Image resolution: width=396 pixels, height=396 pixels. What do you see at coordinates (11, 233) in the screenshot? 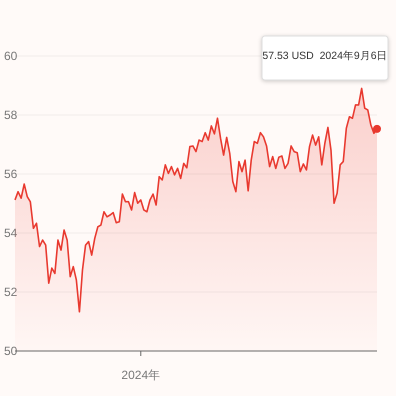
I see `y-tick-label: 54` at bounding box center [11, 233].